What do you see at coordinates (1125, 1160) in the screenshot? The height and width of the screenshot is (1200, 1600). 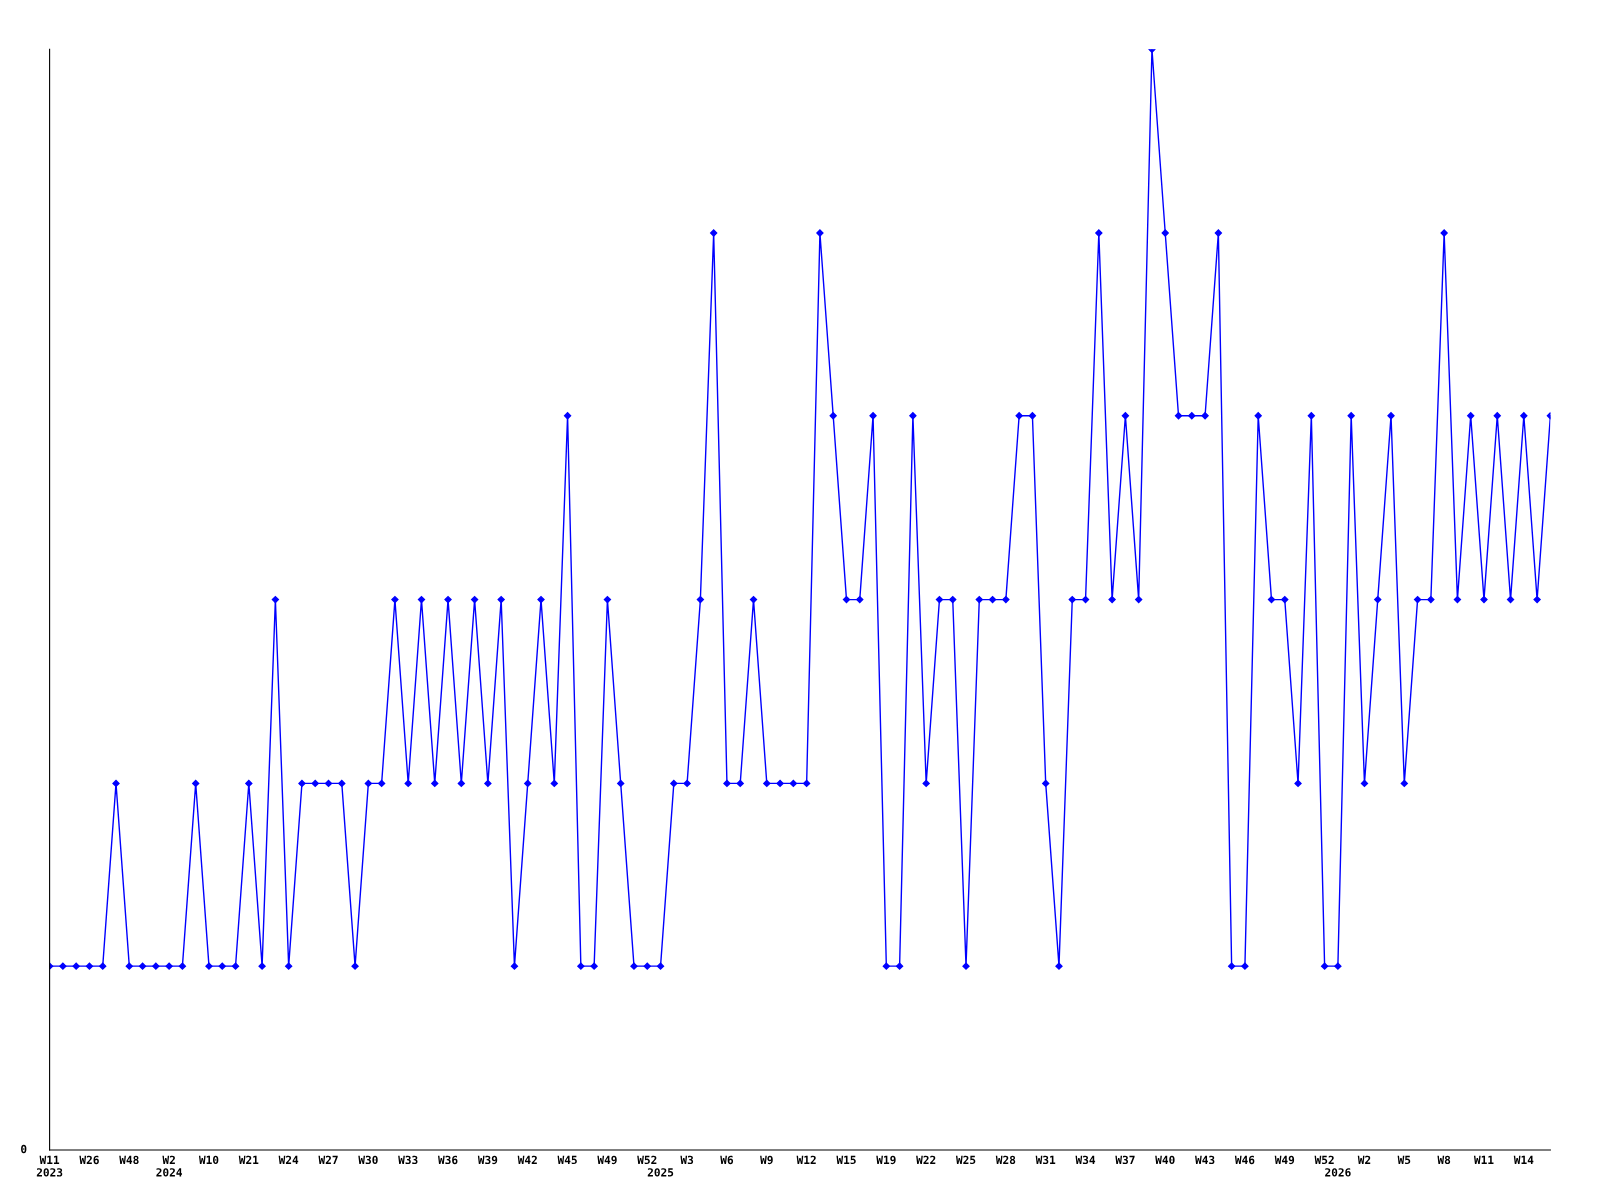 I see `x-tick-label: W37` at bounding box center [1125, 1160].